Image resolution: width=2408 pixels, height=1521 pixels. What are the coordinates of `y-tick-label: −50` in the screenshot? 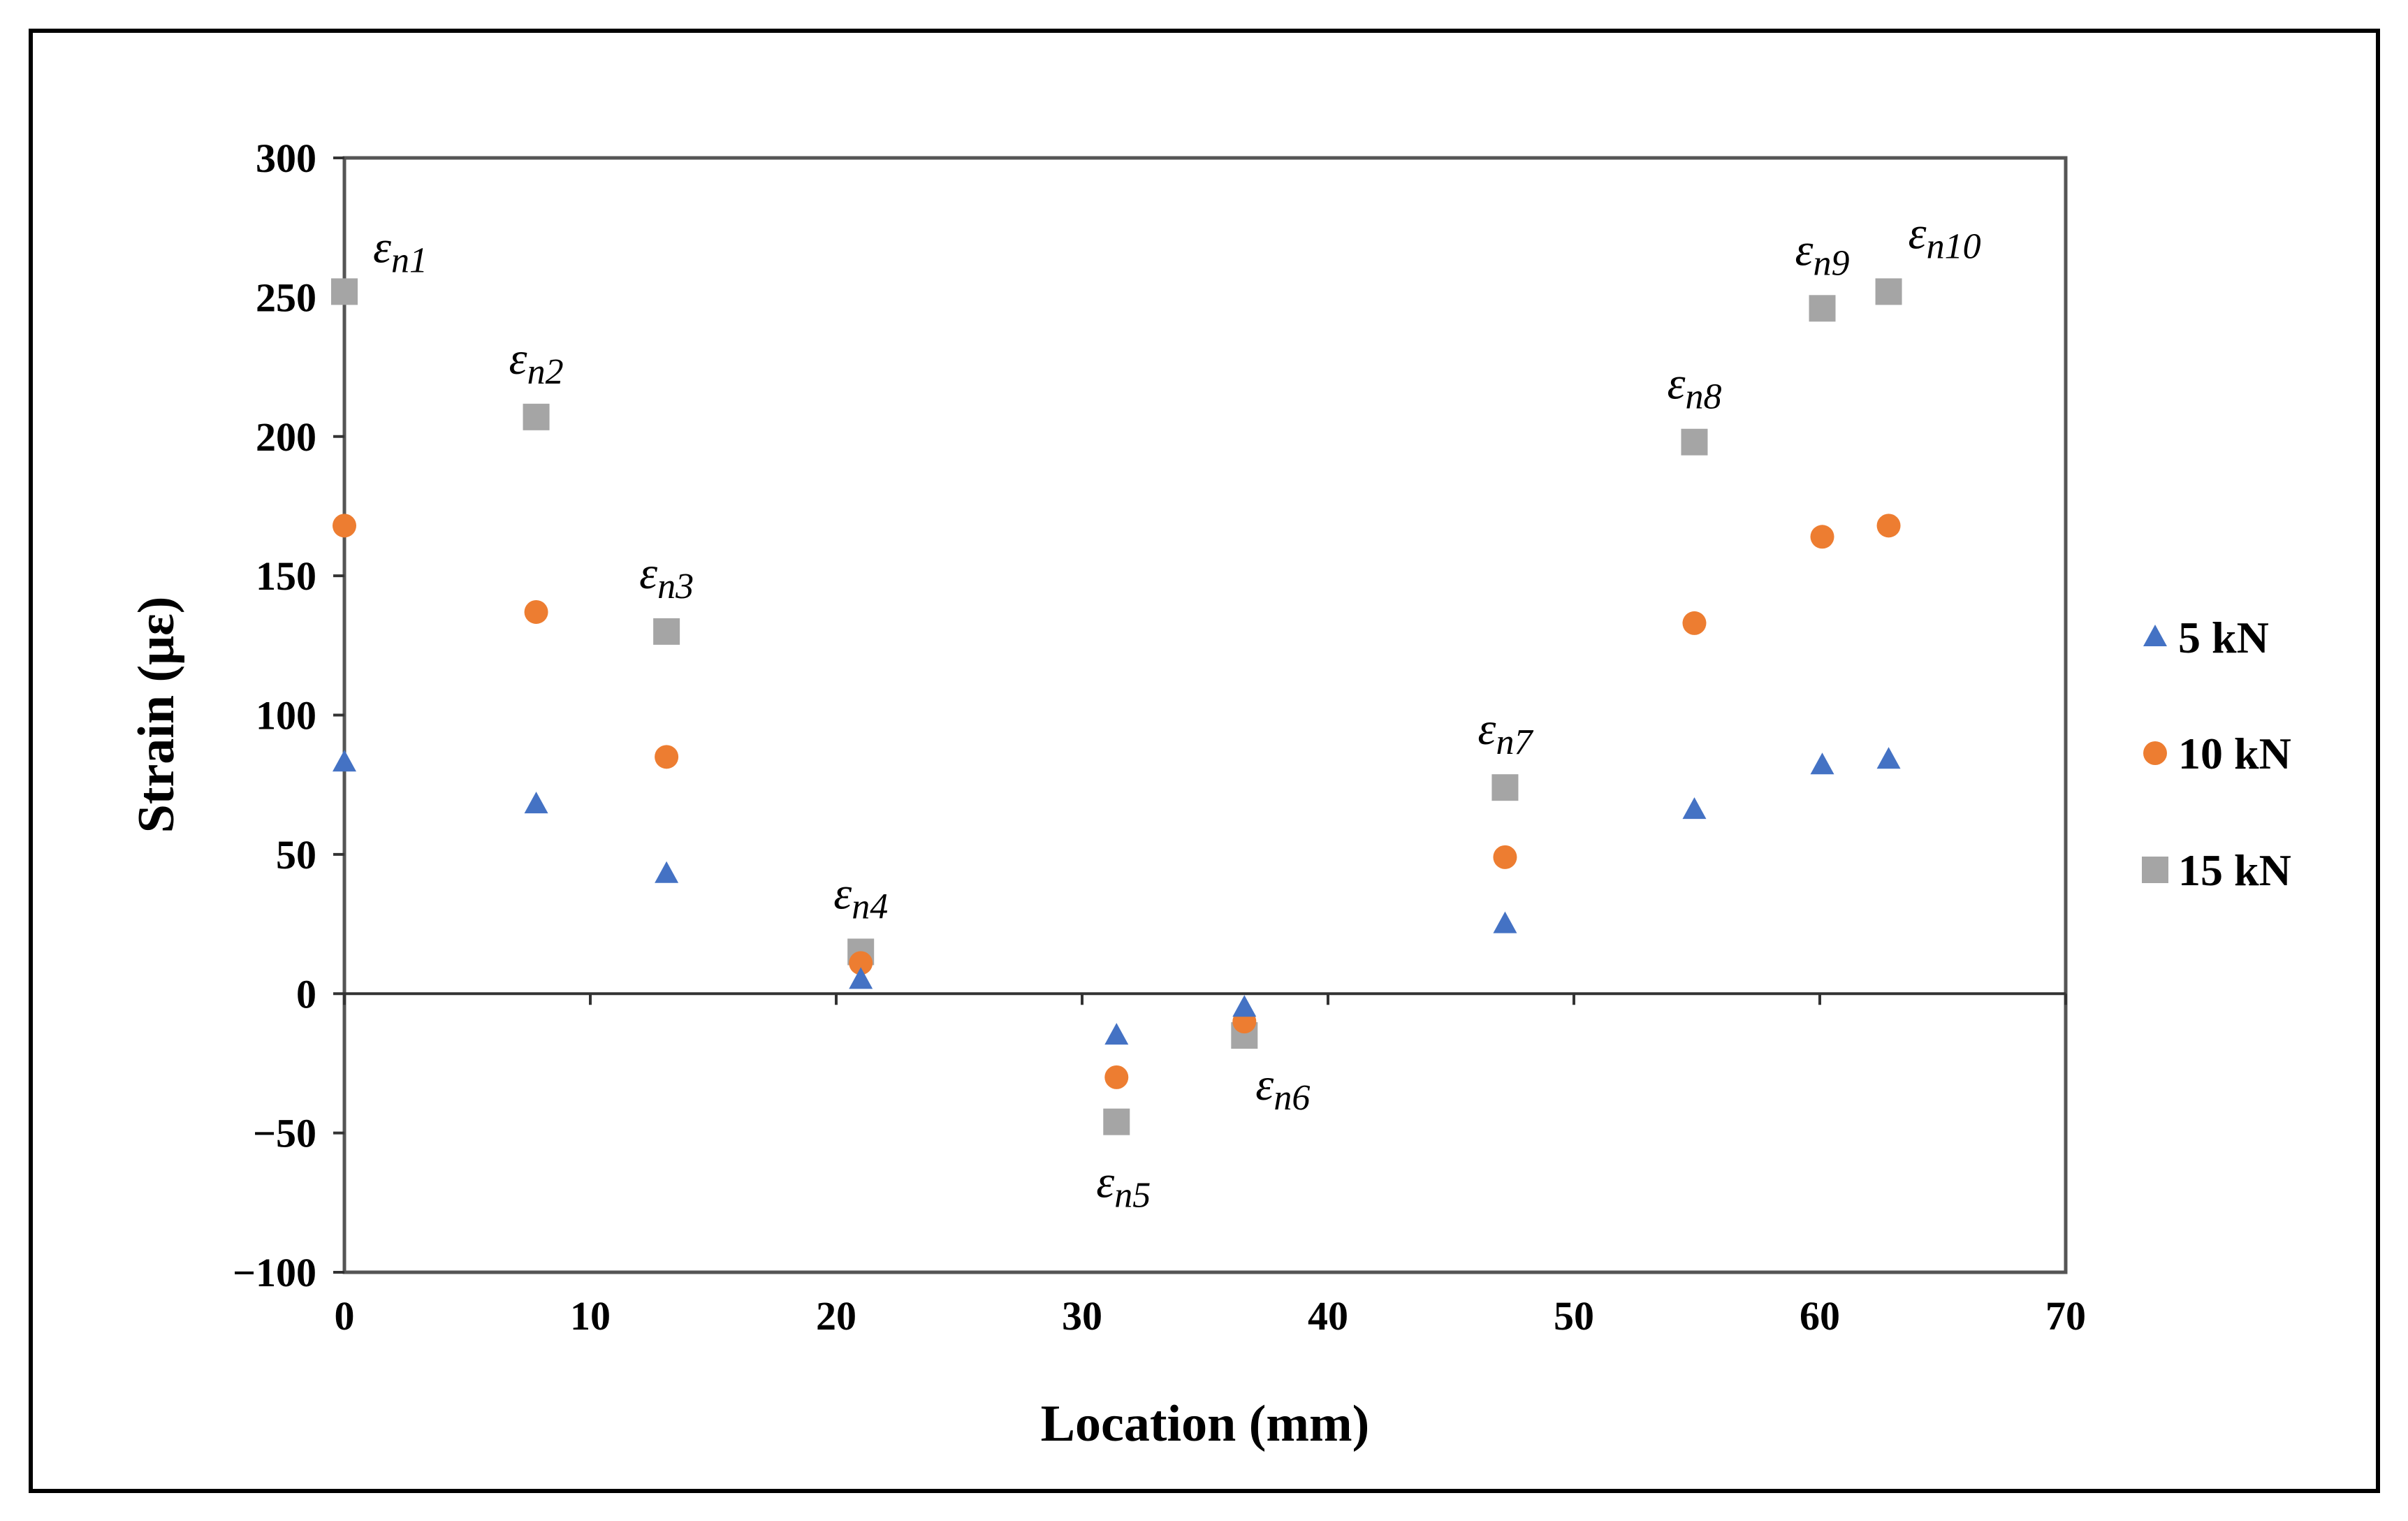 It's located at (284, 1133).